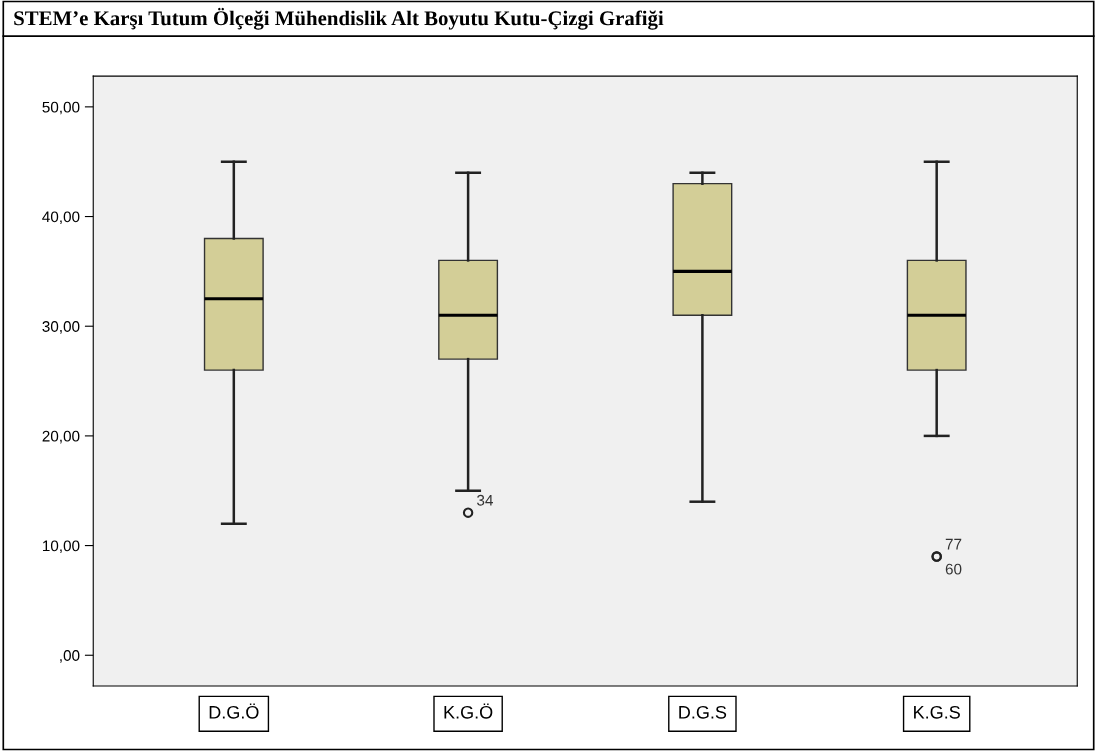  I want to click on x-tick-label: D.G.Ö, so click(234, 711).